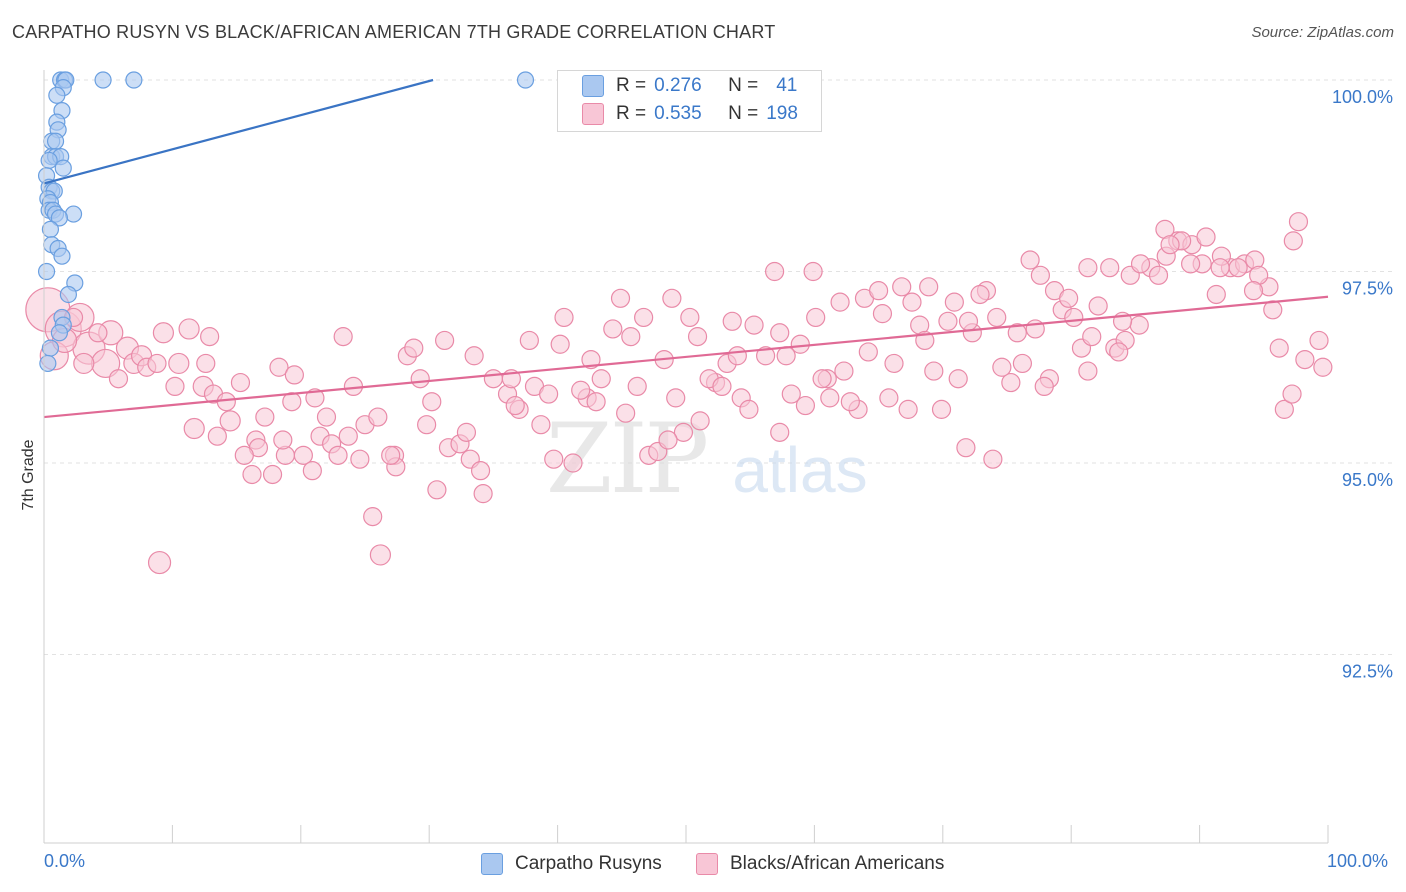 The height and width of the screenshot is (892, 1406). What do you see at coordinates (593, 86) in the screenshot?
I see `legend-swatch-blue` at bounding box center [593, 86].